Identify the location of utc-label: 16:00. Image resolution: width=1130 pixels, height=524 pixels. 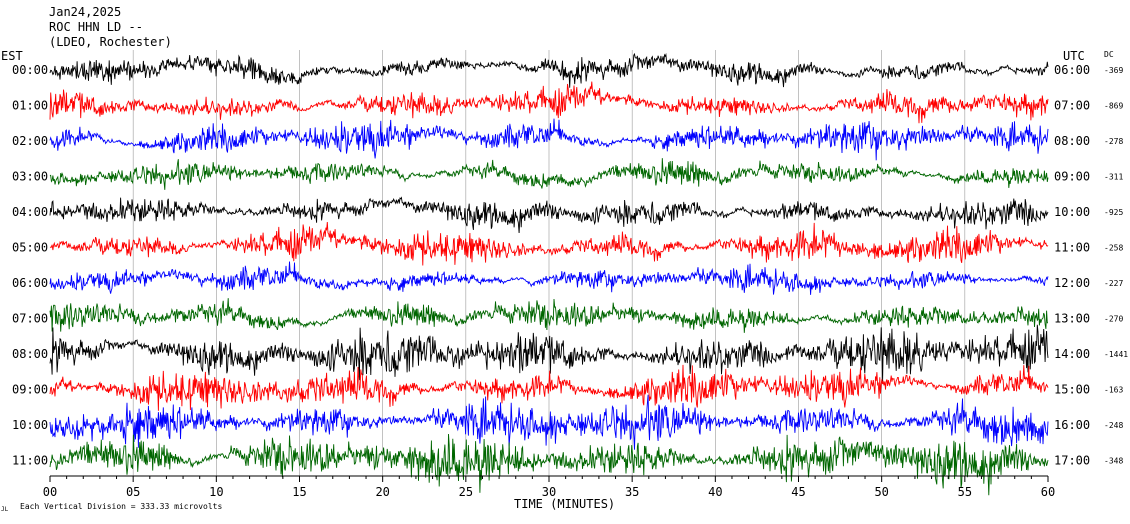
(1072, 425).